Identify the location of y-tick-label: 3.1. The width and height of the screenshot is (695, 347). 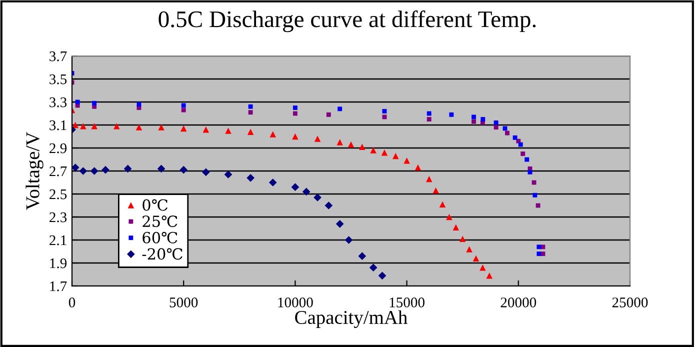
(58, 125).